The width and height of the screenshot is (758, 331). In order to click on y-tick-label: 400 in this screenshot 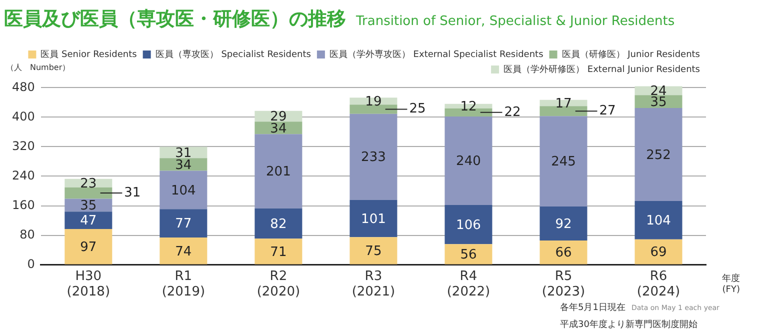, I will do `click(23, 116)`.